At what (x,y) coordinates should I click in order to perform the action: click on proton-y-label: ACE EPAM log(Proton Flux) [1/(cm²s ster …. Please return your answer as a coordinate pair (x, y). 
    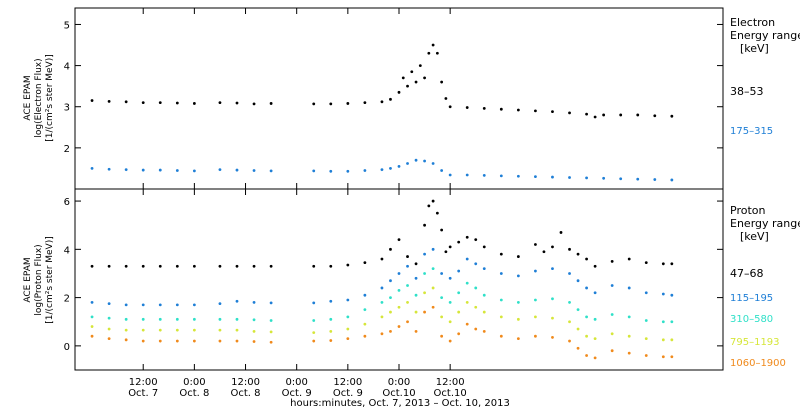
    Looking at the image, I should click on (39, 279).